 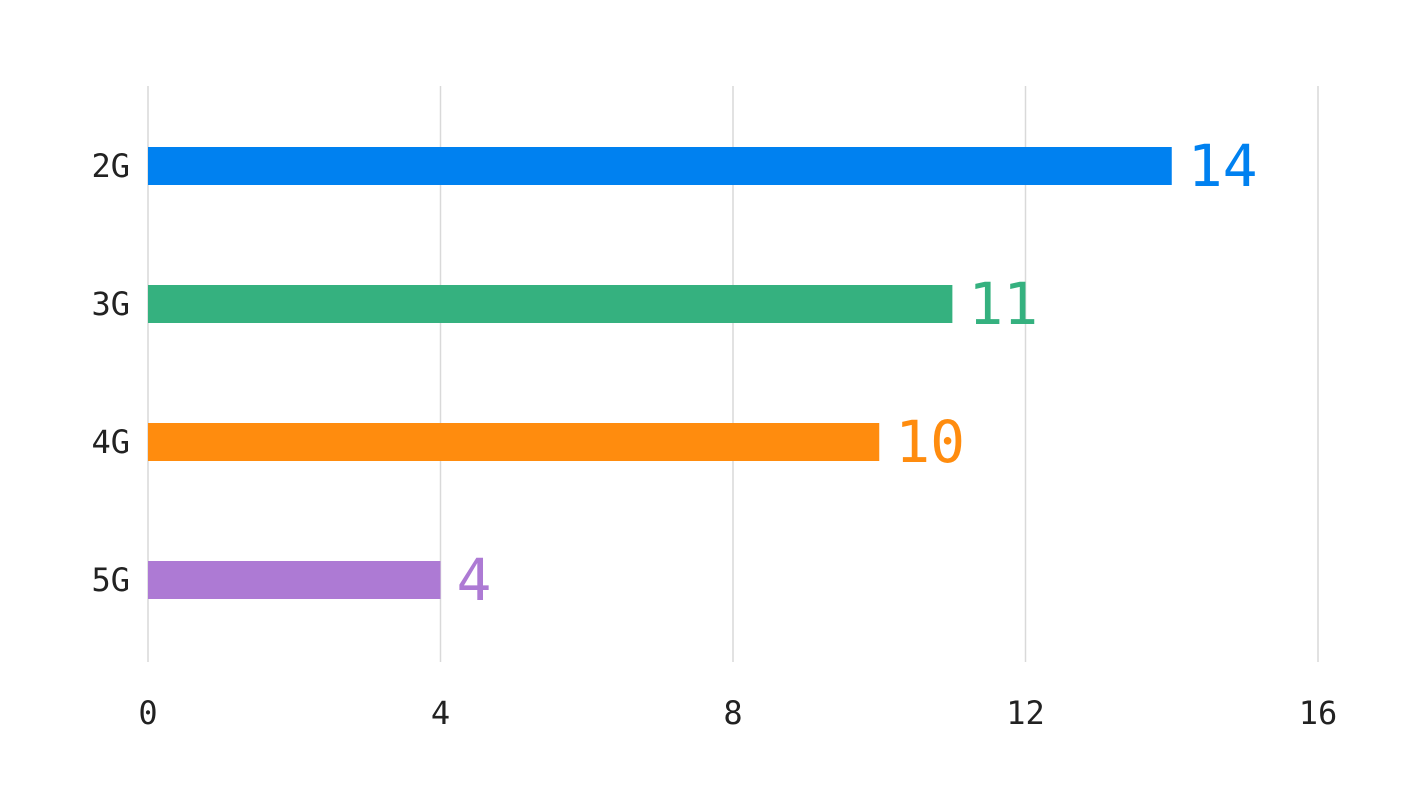 What do you see at coordinates (1025, 713) in the screenshot?
I see `x-tick-label: 12` at bounding box center [1025, 713].